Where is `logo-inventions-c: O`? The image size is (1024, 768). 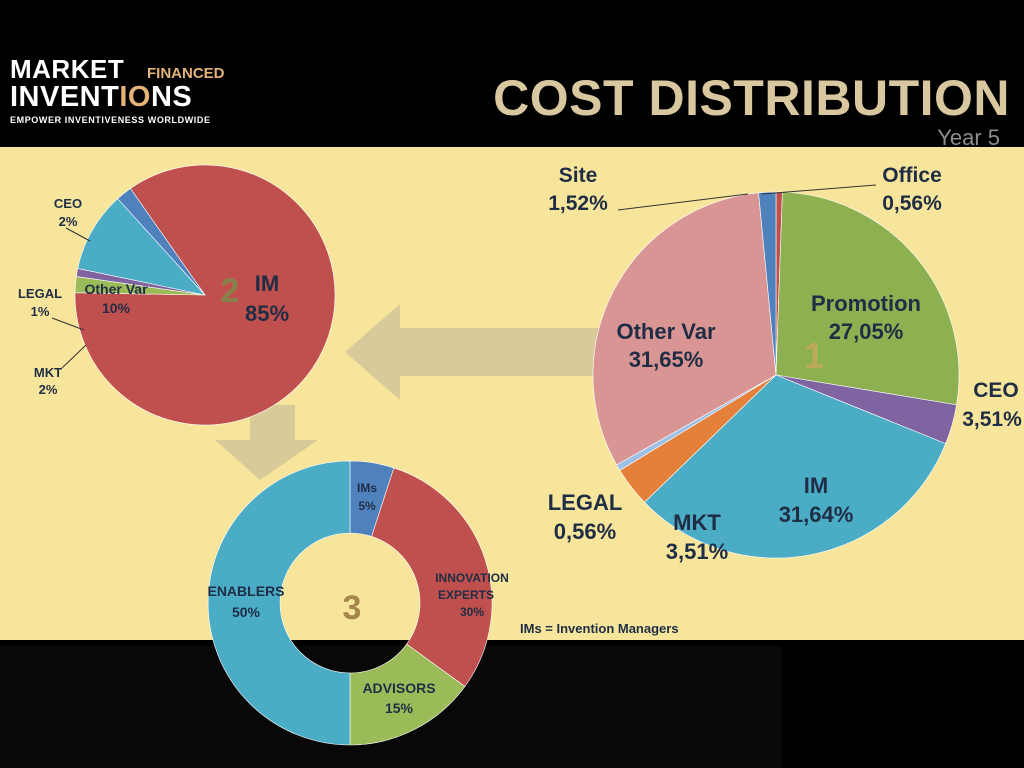 logo-inventions-c: O is located at coordinates (139, 97).